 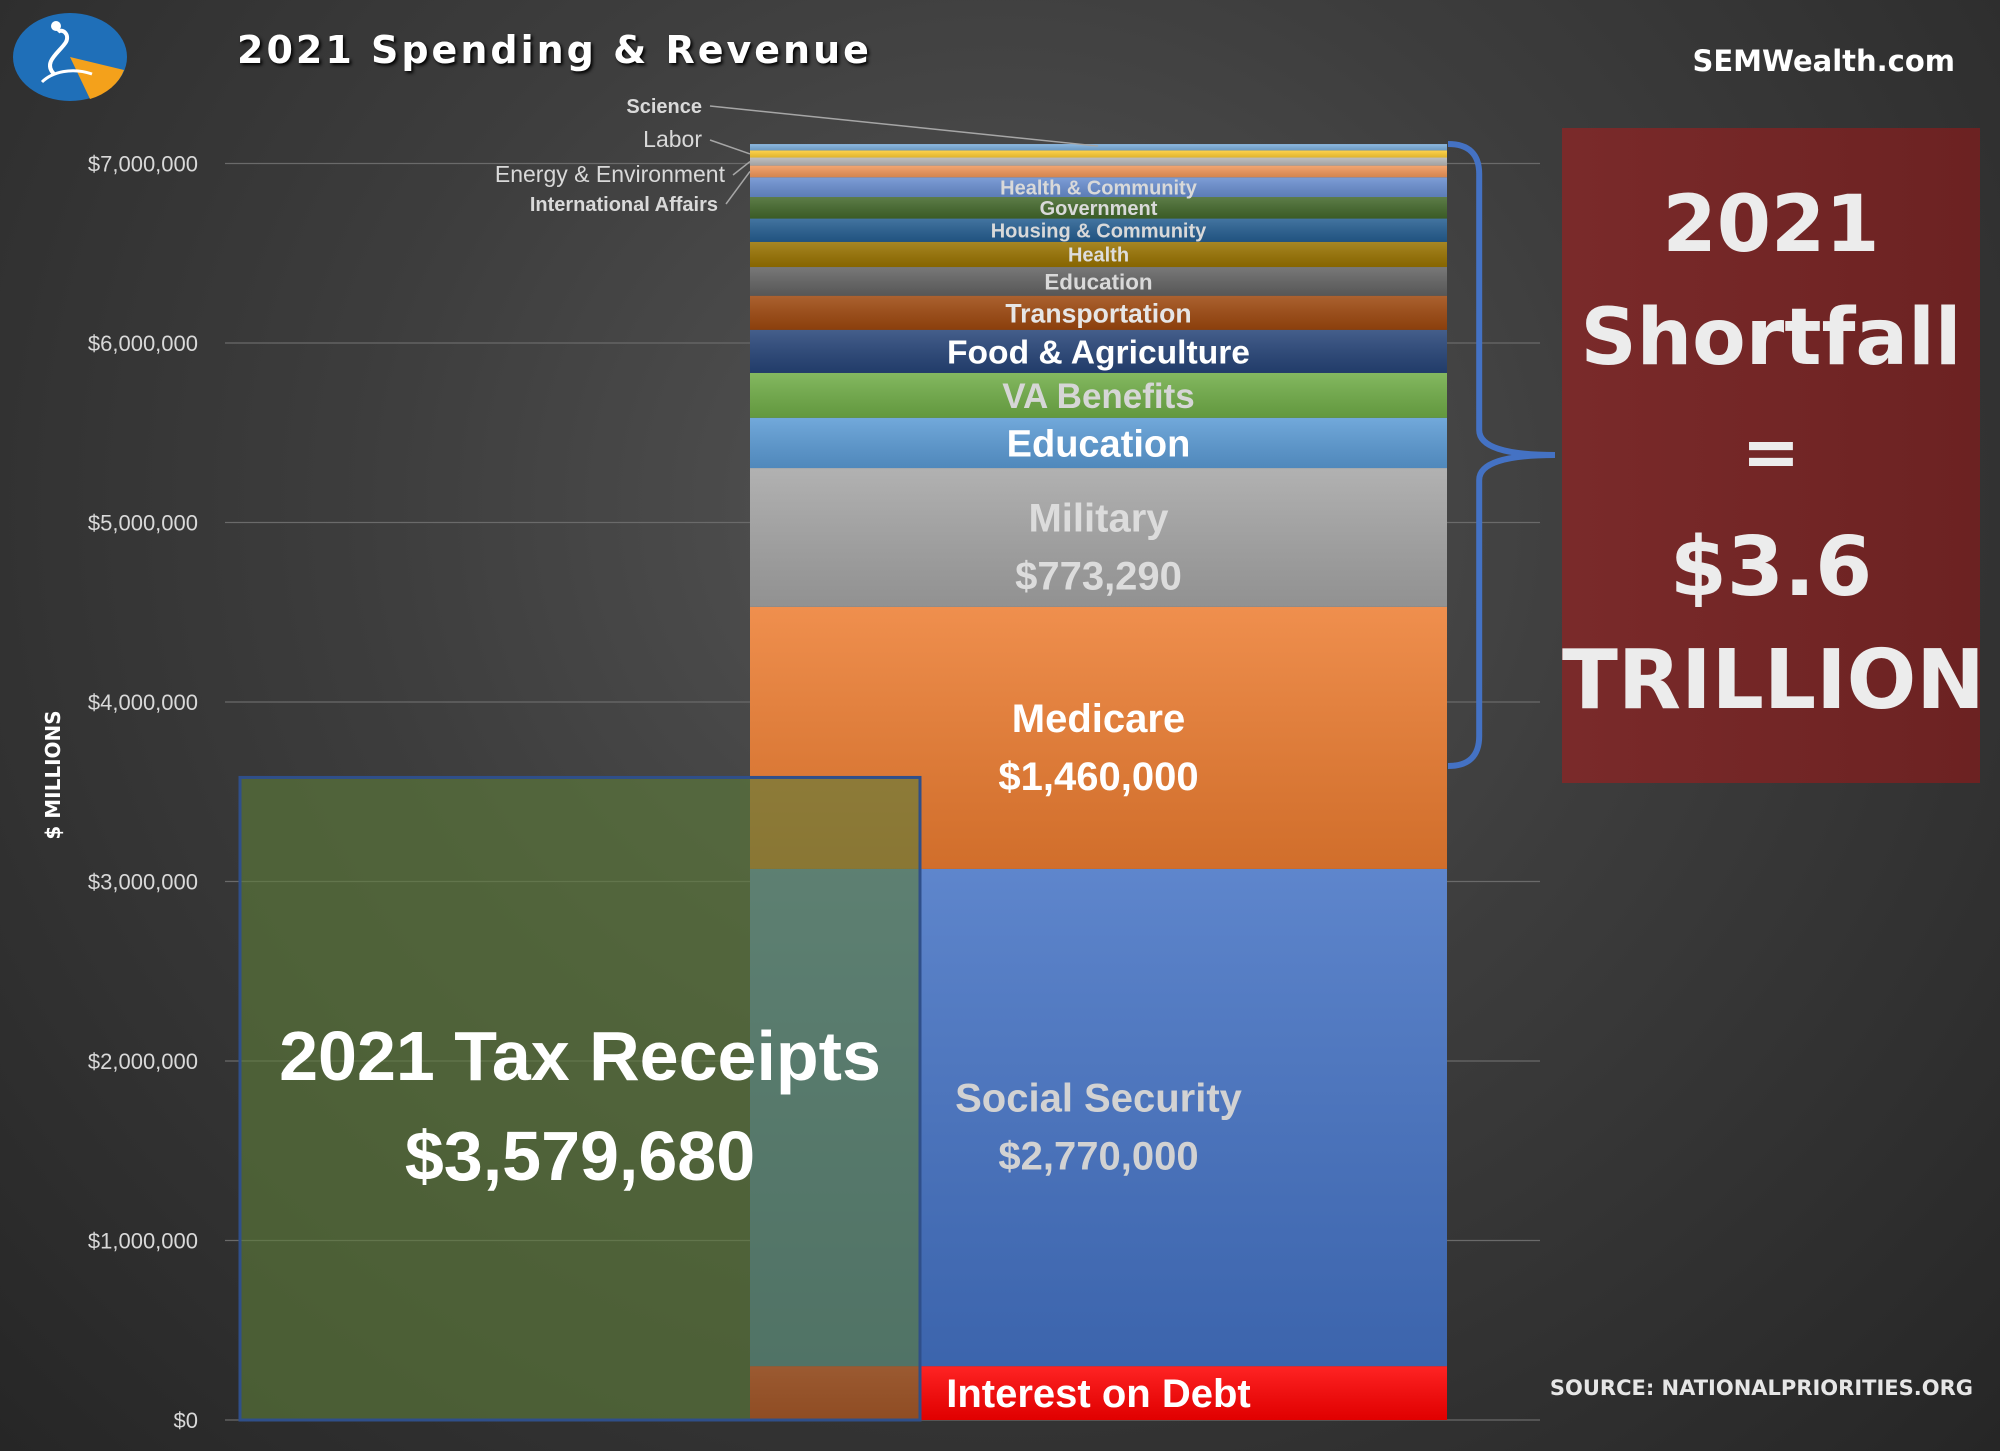 I want to click on small-segment-label: Labor, so click(x=672, y=139).